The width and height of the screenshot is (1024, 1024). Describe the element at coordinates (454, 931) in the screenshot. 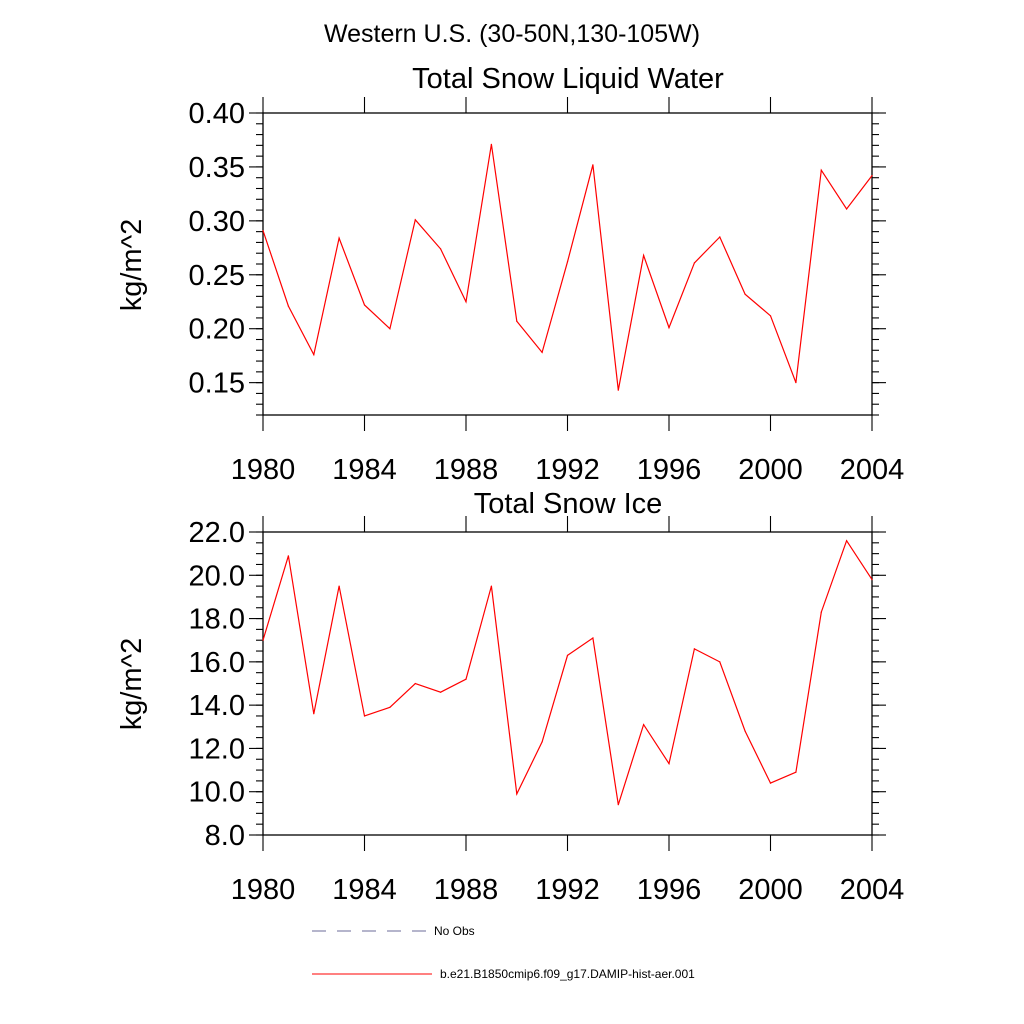

I see `legend-label: No Obs` at that location.